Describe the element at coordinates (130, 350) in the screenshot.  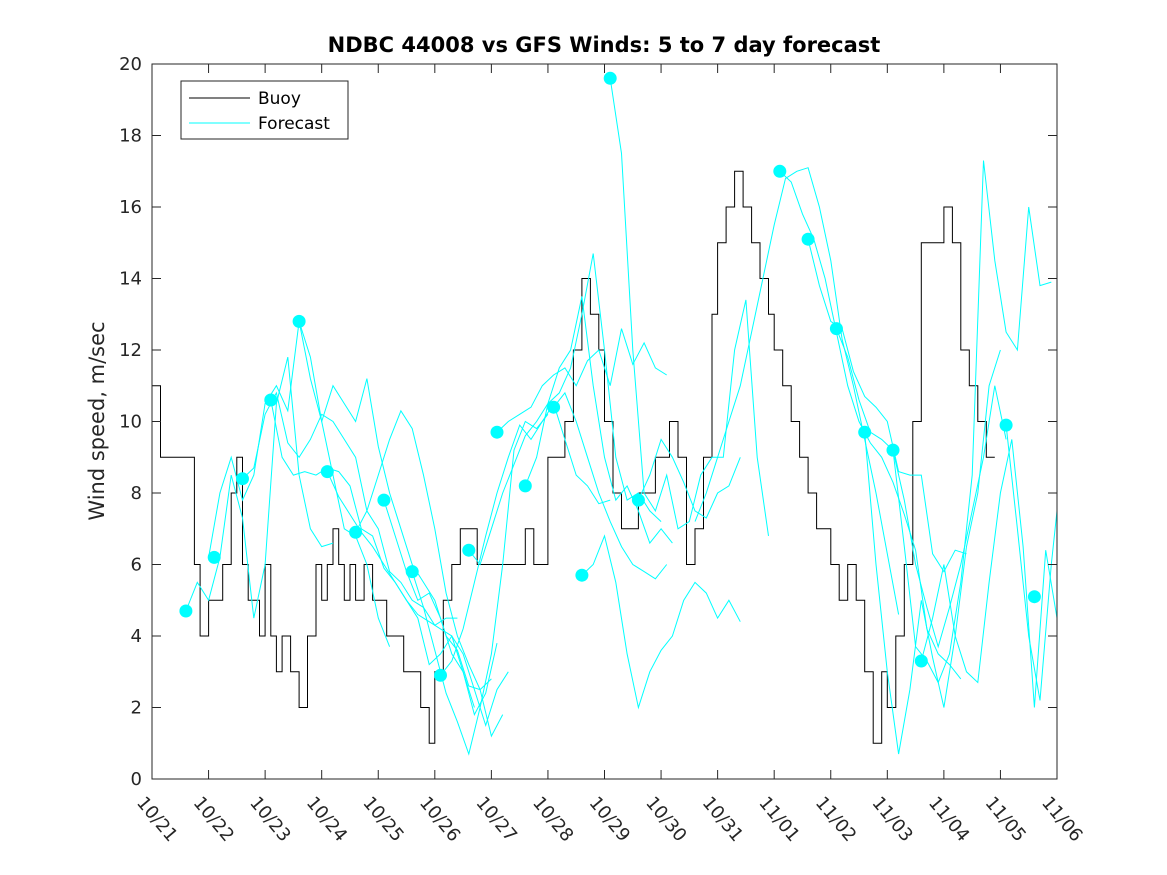
I see `y-tick-label: 12` at that location.